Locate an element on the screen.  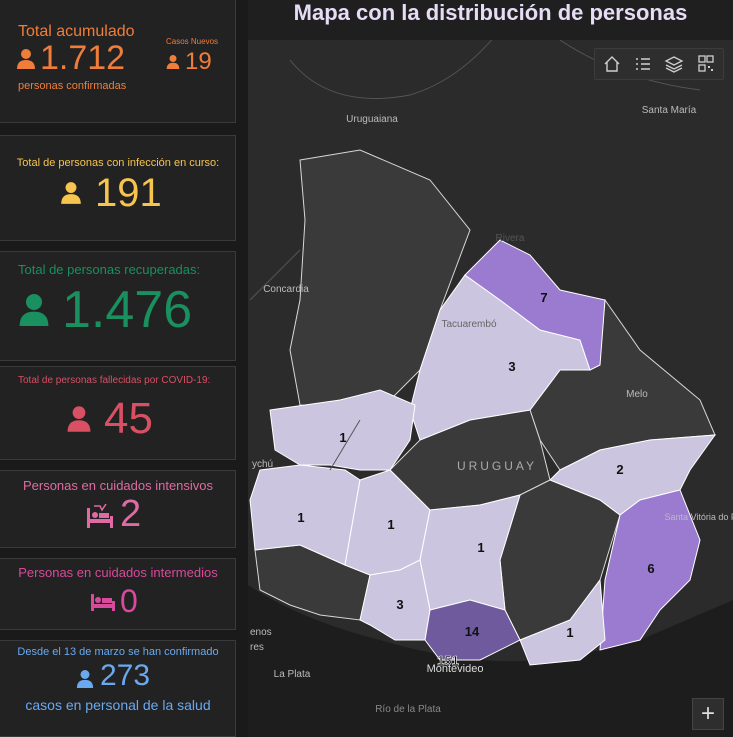
card-recovered: Total de personas recuperadas: 1.476 is located at coordinates (118, 306).